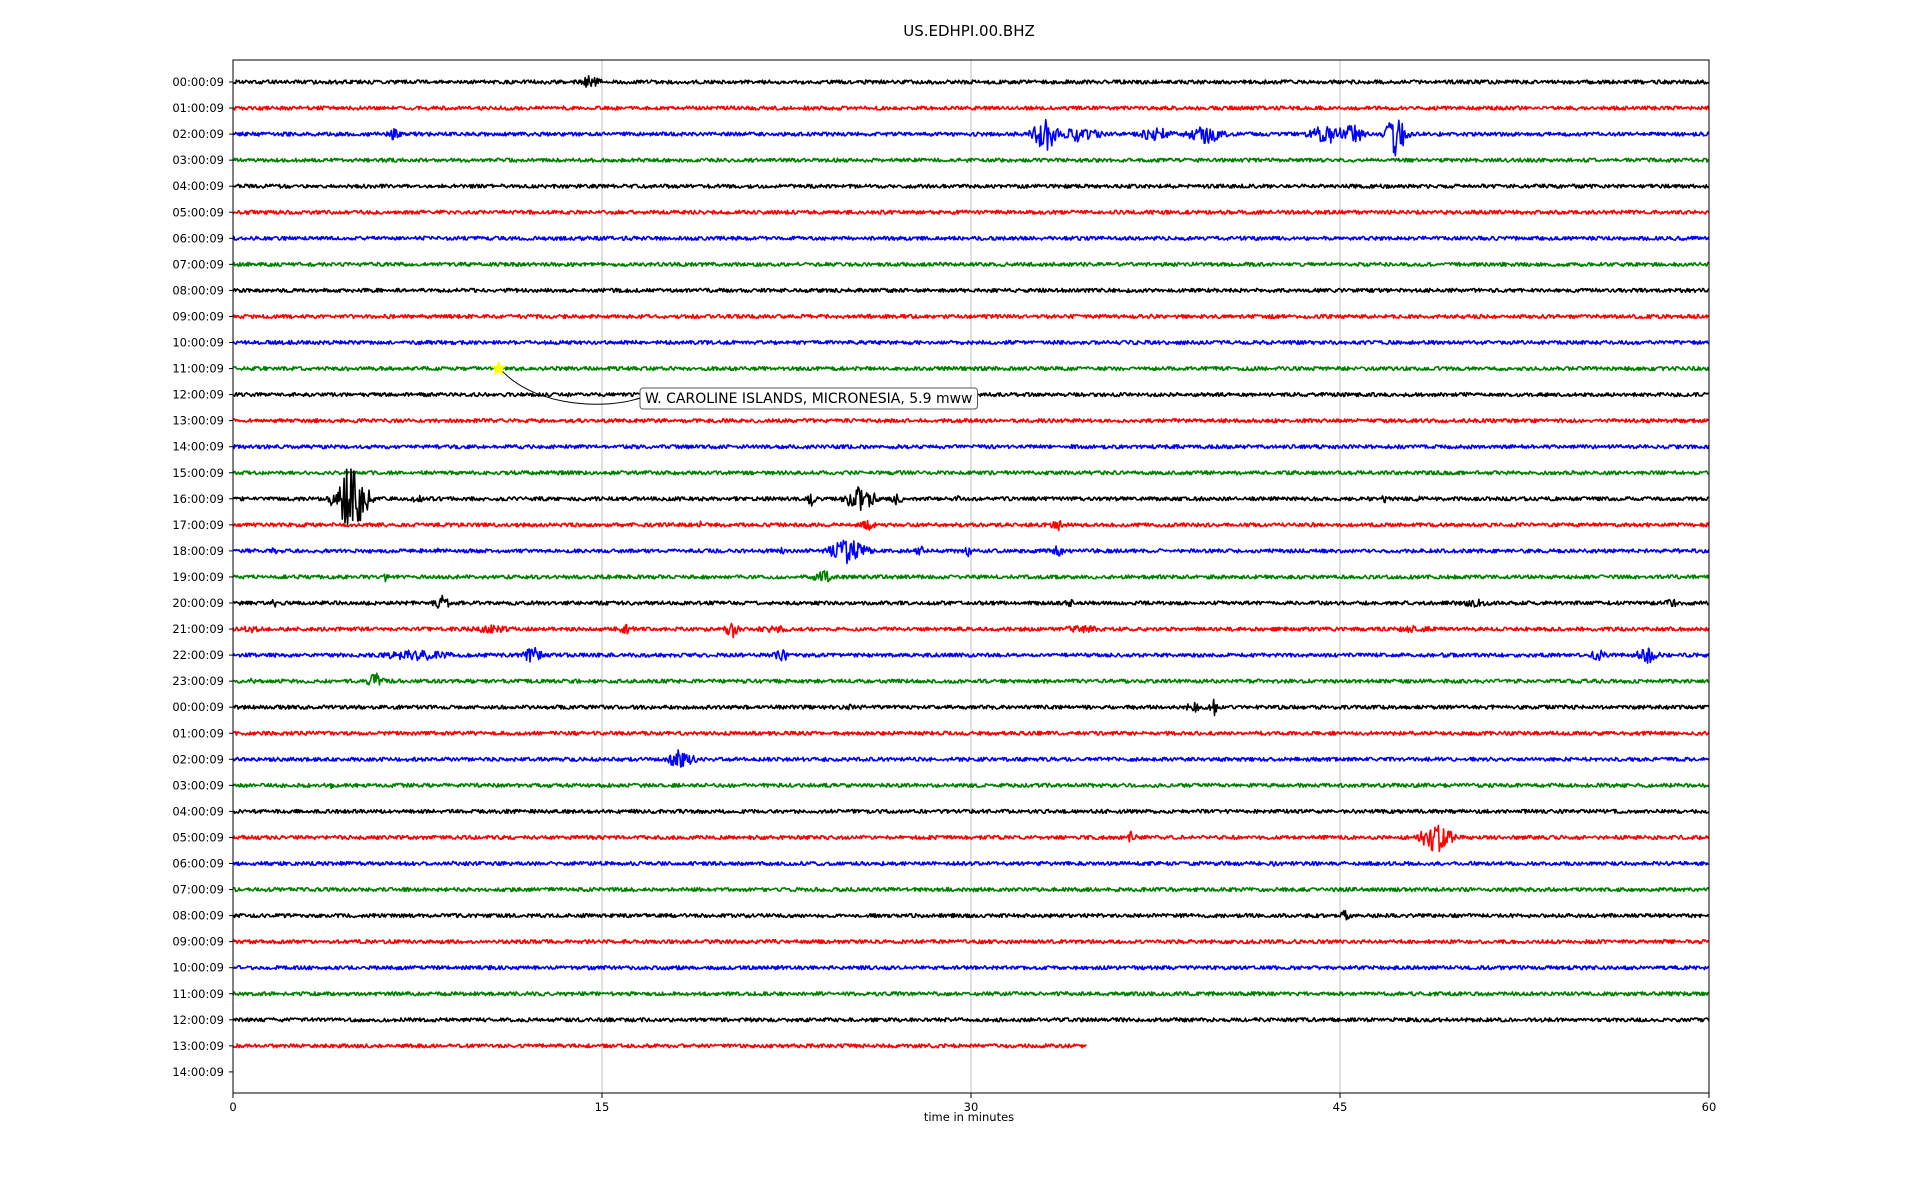 The width and height of the screenshot is (1920, 1204). What do you see at coordinates (198, 681) in the screenshot?
I see `y-tick-label: 23:00:09` at bounding box center [198, 681].